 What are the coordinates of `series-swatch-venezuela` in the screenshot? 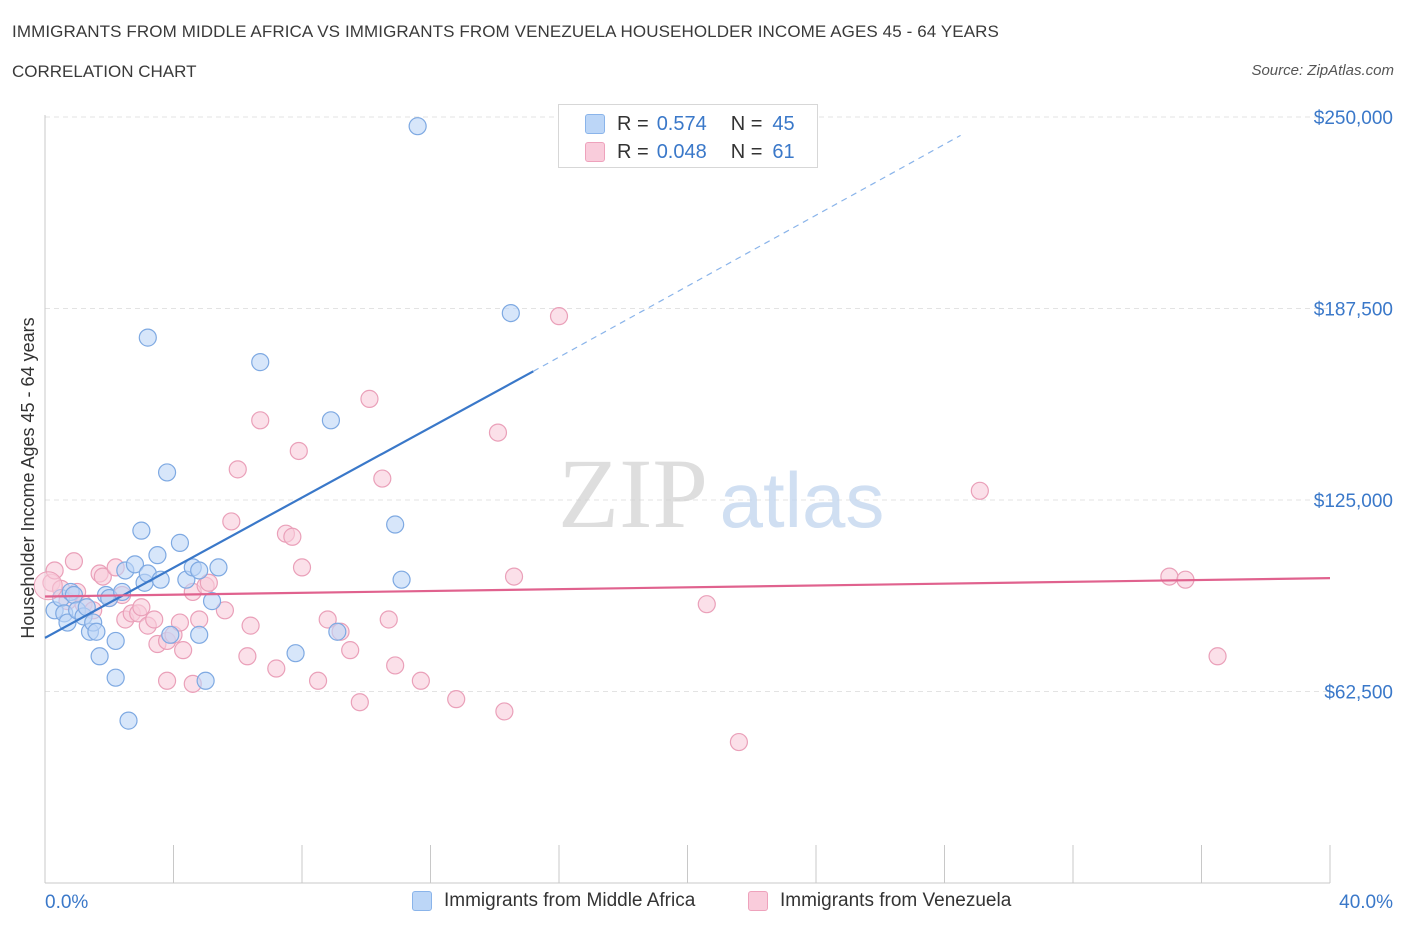 It's located at (758, 901).